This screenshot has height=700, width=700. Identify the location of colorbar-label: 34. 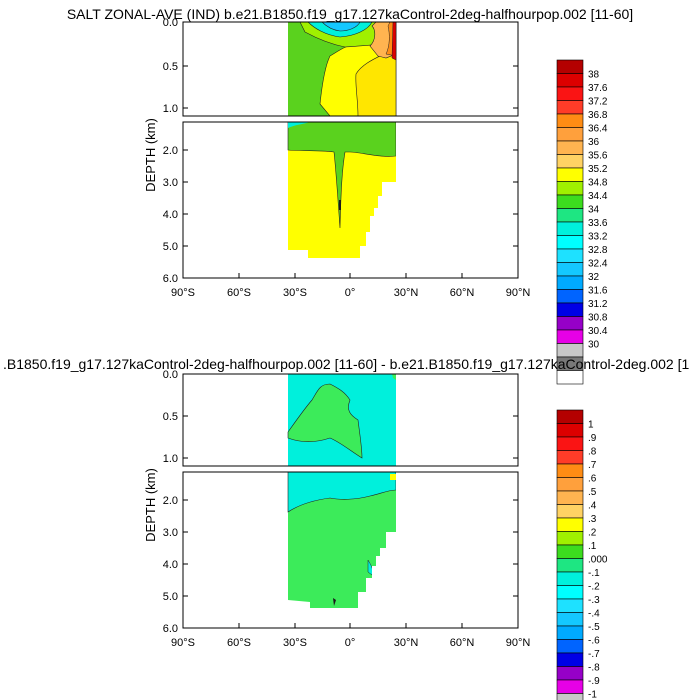
(594, 210).